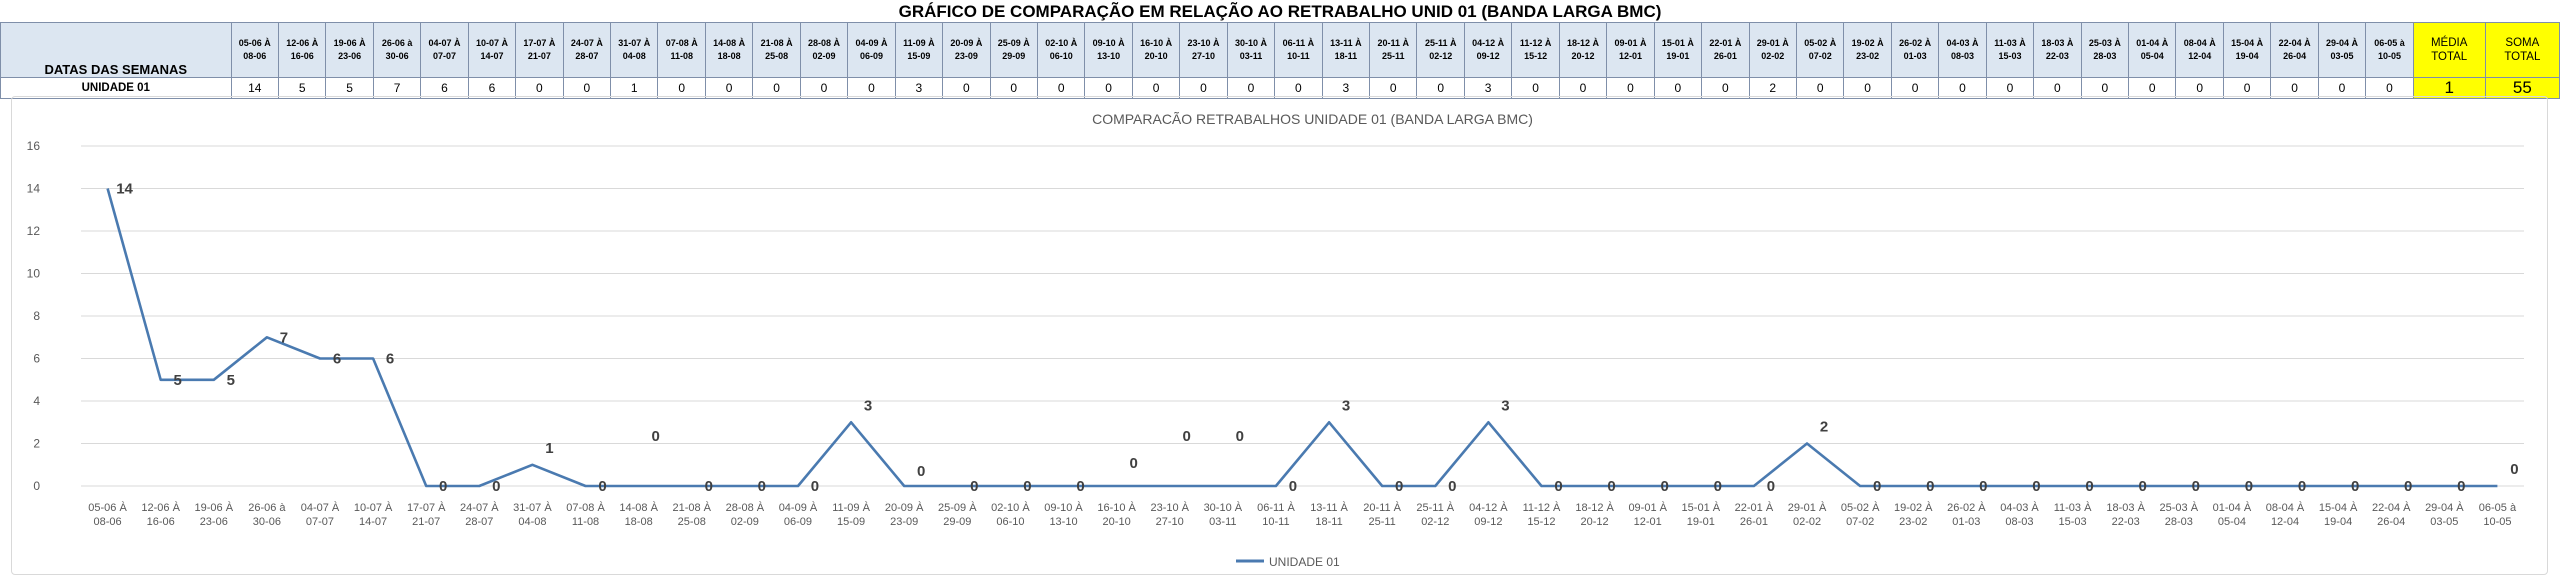 Image resolution: width=2560 pixels, height=579 pixels. I want to click on week-start: 25-09 À, so click(1013, 43).